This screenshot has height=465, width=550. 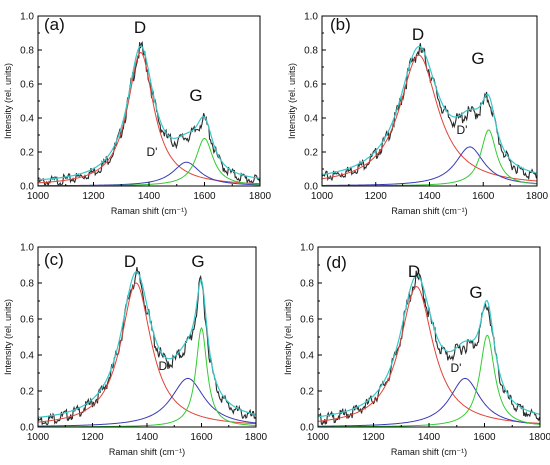 I want to click on panel-label: (b), so click(x=340, y=24).